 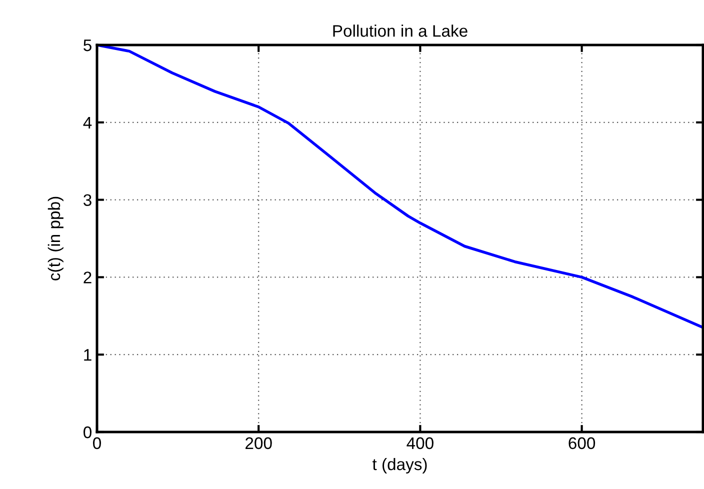 What do you see at coordinates (400, 30) in the screenshot?
I see `chart-title: Pollution in a Lake` at bounding box center [400, 30].